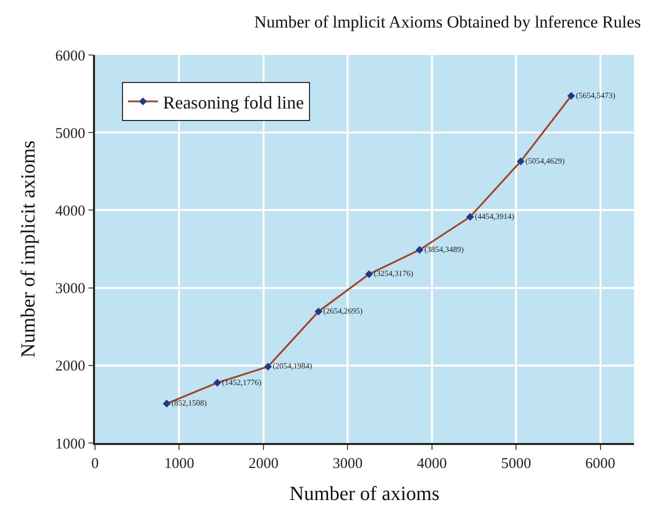 This screenshot has height=513, width=654. What do you see at coordinates (28, 249) in the screenshot?
I see `y-axis-title: Number of implicit axioms` at bounding box center [28, 249].